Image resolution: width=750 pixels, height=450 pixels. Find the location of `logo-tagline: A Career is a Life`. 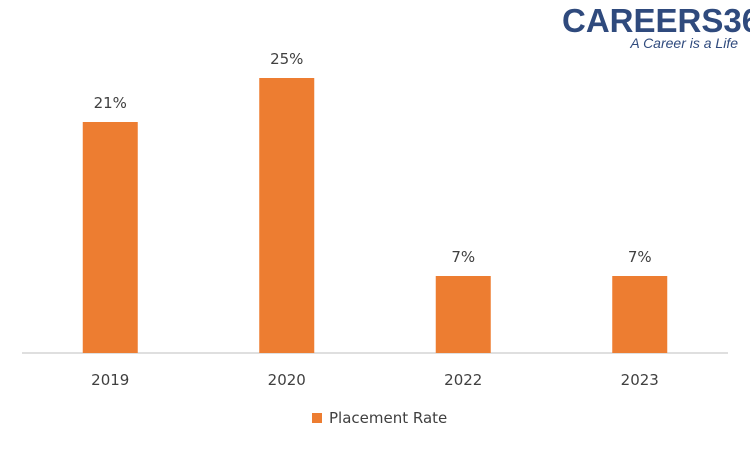

logo-tagline: A Career is a Life is located at coordinates (684, 43).